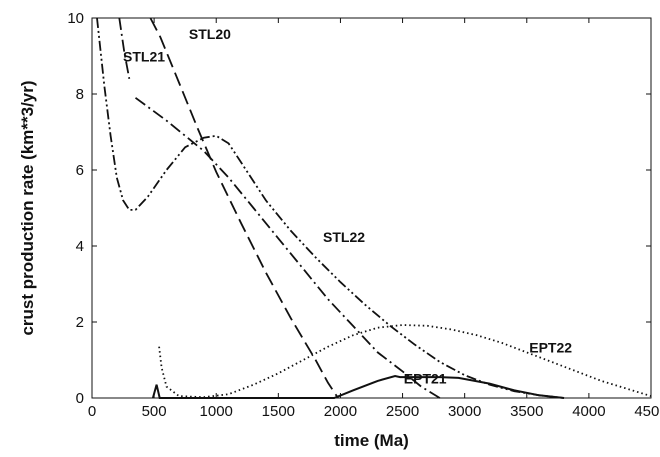  I want to click on x-tick-label: 1000, so click(216, 411).